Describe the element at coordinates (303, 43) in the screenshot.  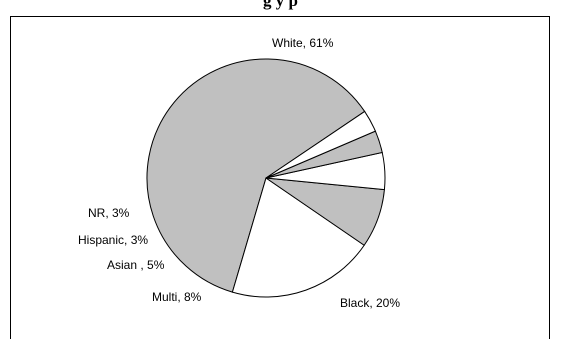
I see `slice-label-0: White, 61%` at that location.